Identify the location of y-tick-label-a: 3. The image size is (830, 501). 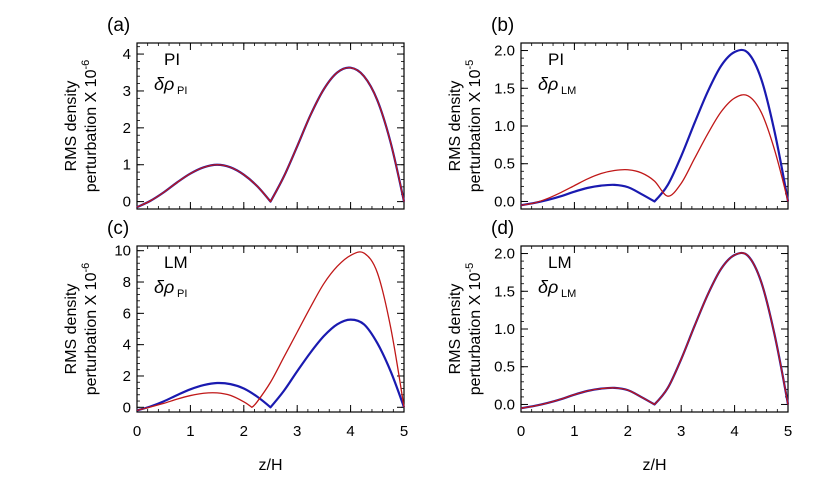
(127, 91).